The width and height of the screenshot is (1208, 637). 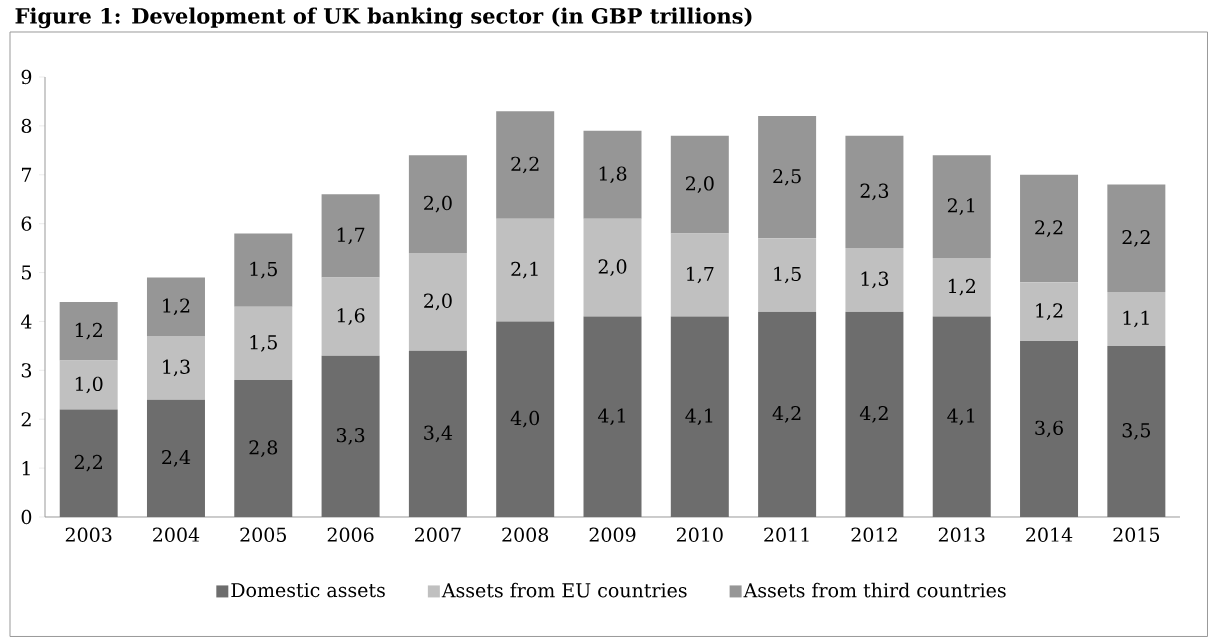 What do you see at coordinates (1136, 534) in the screenshot?
I see `x-tick-label: 2015` at bounding box center [1136, 534].